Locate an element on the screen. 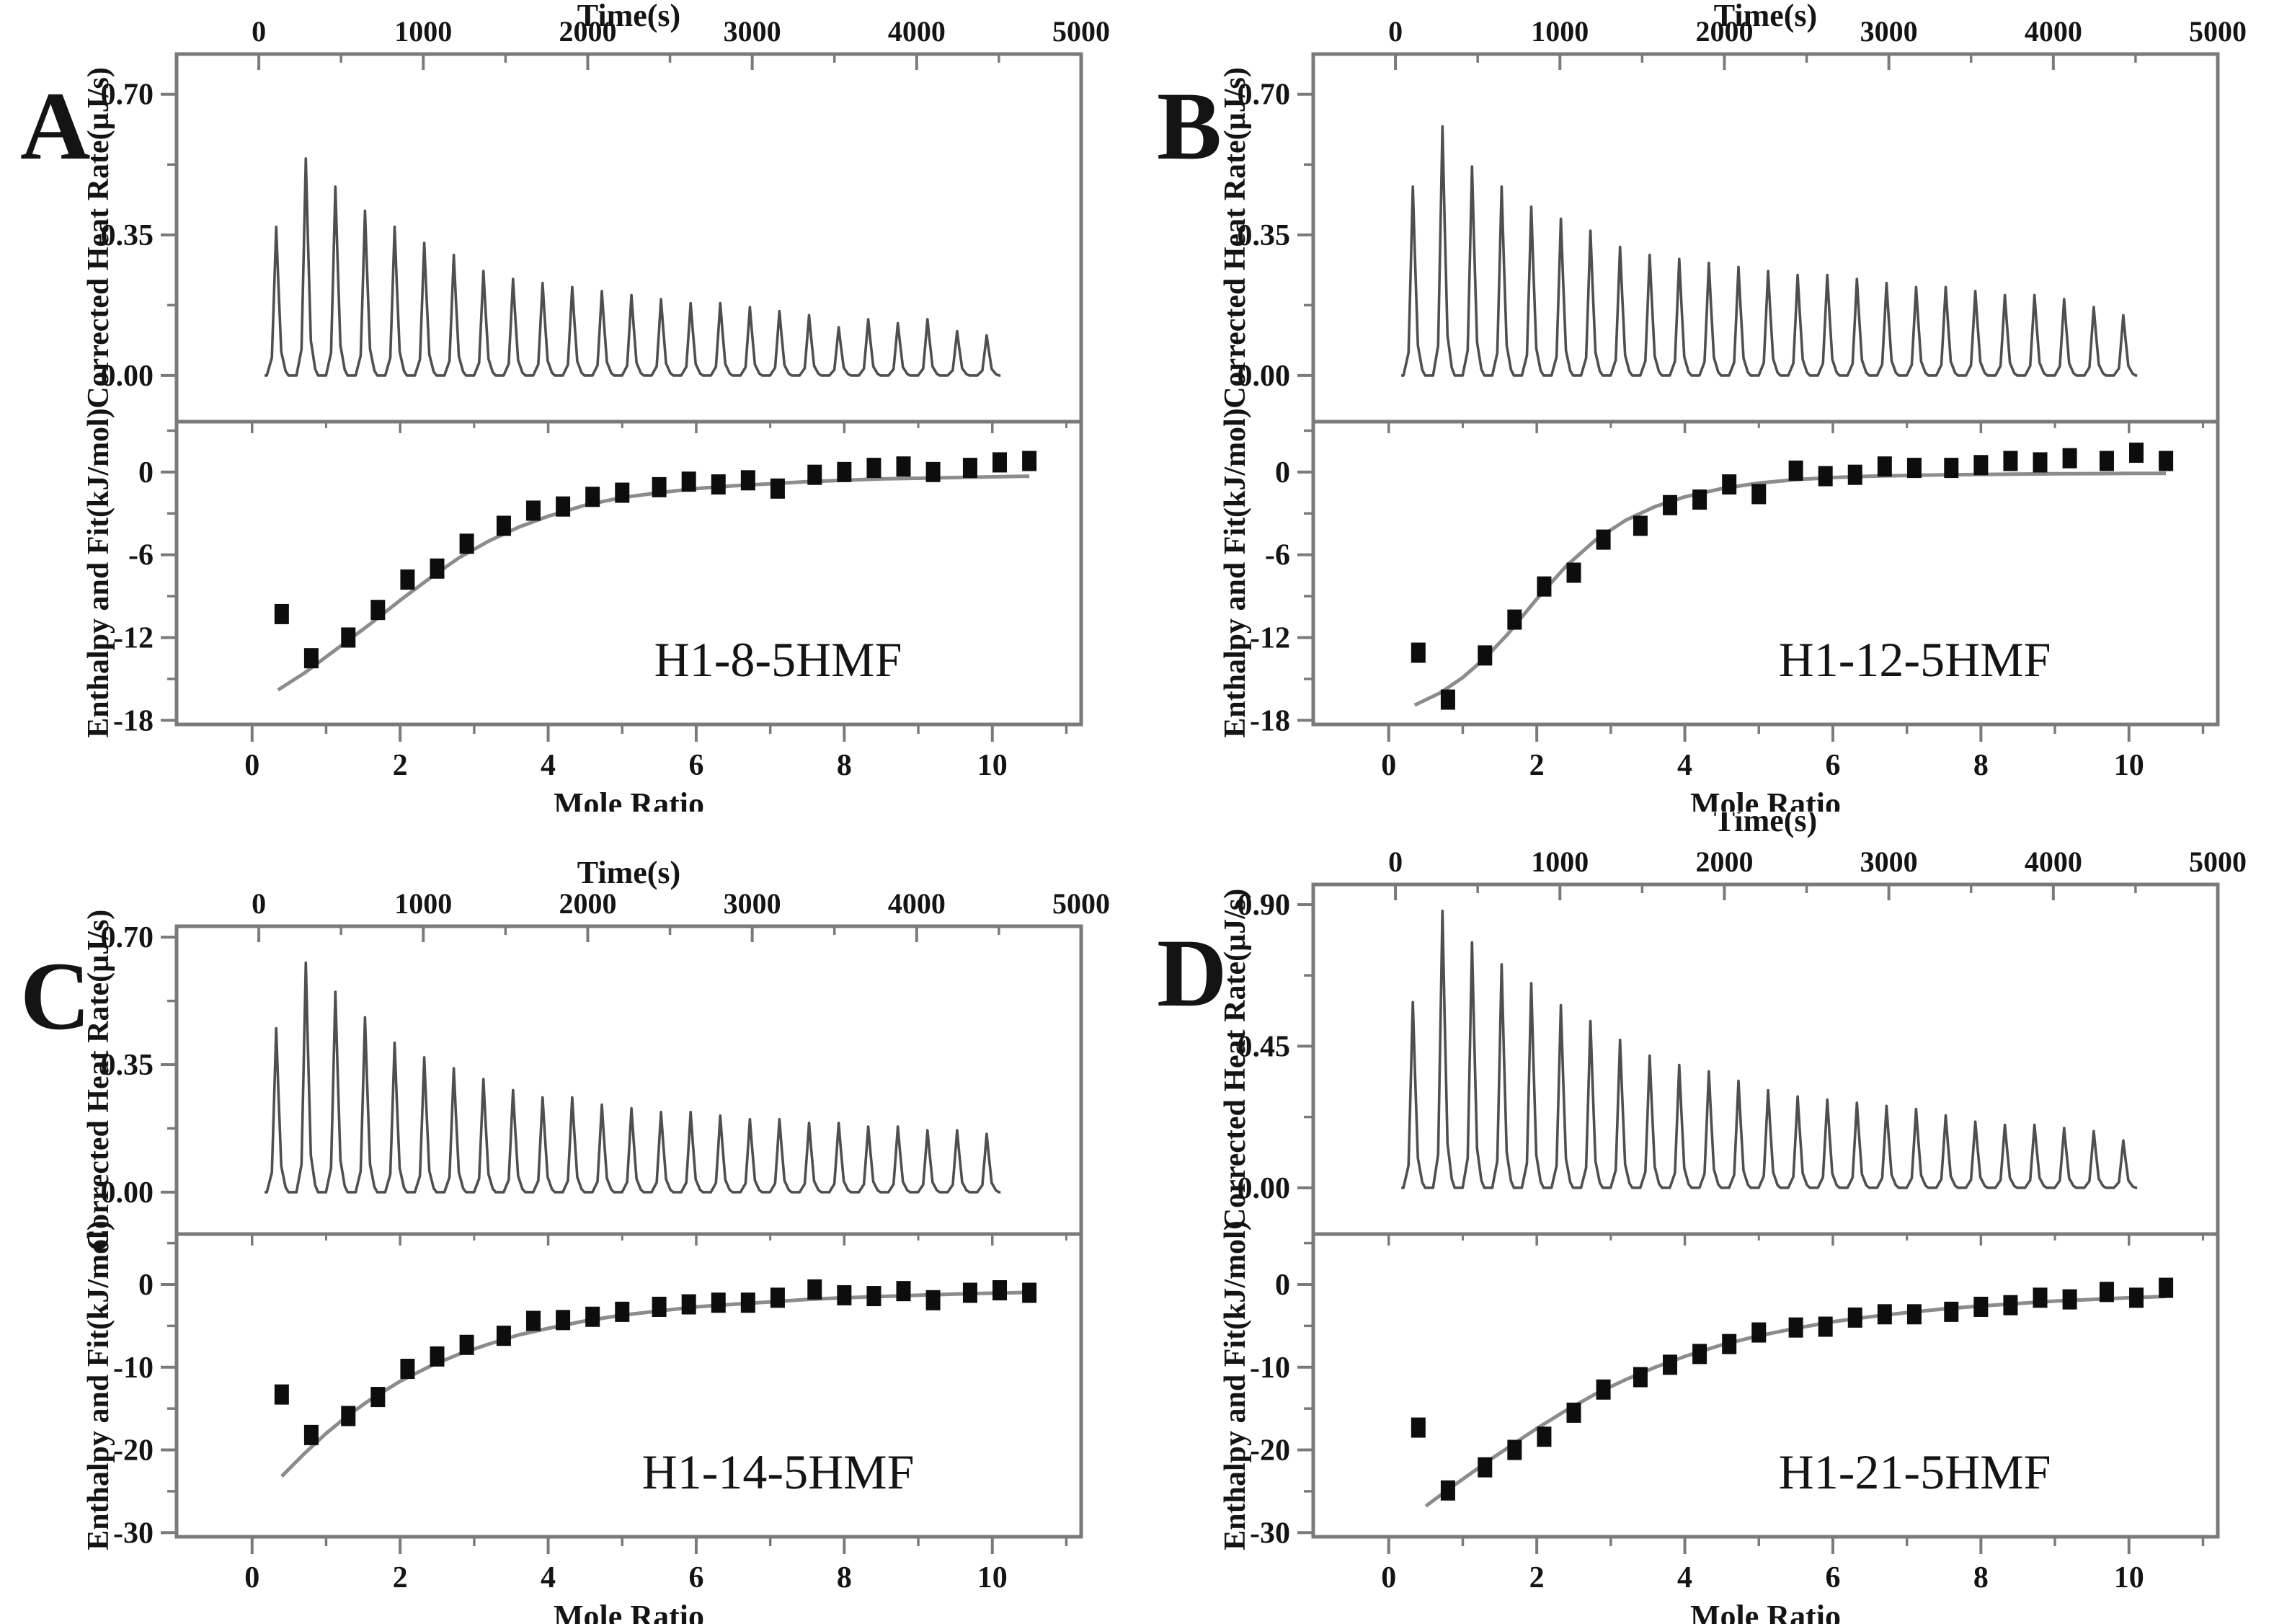 The height and width of the screenshot is (1624, 2274). time-tick-label: 2000 is located at coordinates (587, 903).